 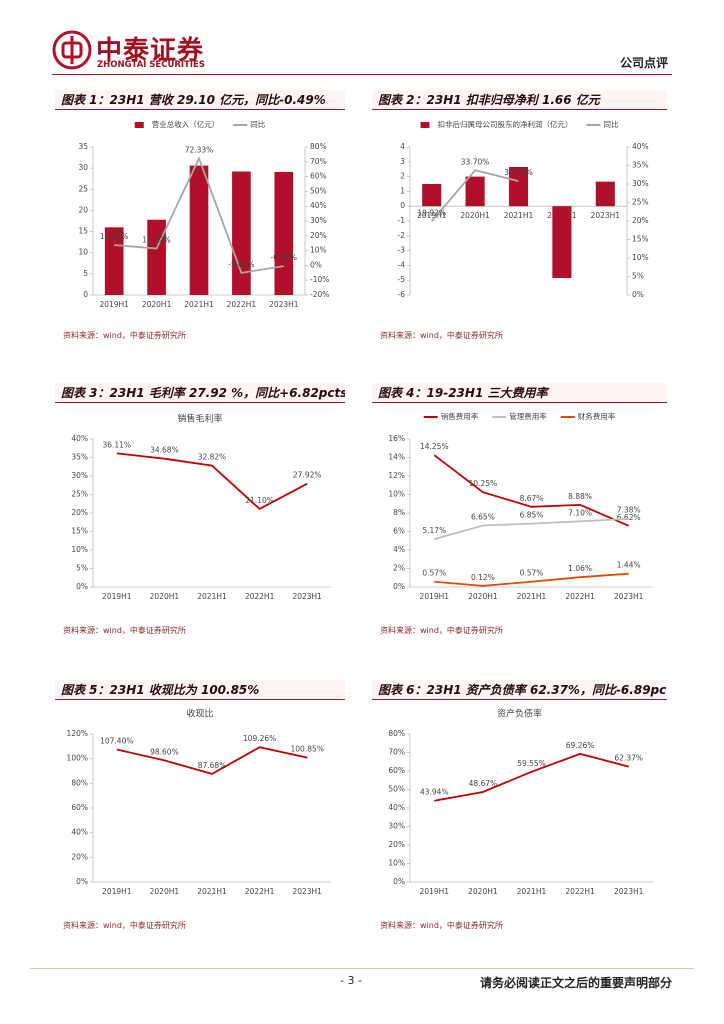 What do you see at coordinates (79, 475) in the screenshot?
I see `y-tick-label: 30%` at bounding box center [79, 475].